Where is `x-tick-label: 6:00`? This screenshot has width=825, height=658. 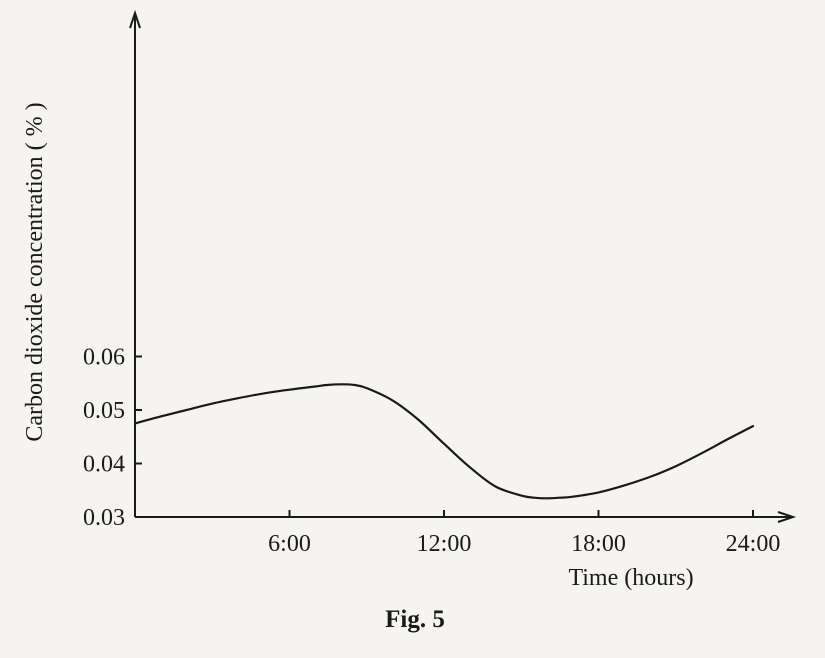 x-tick-label: 6:00 is located at coordinates (289, 544).